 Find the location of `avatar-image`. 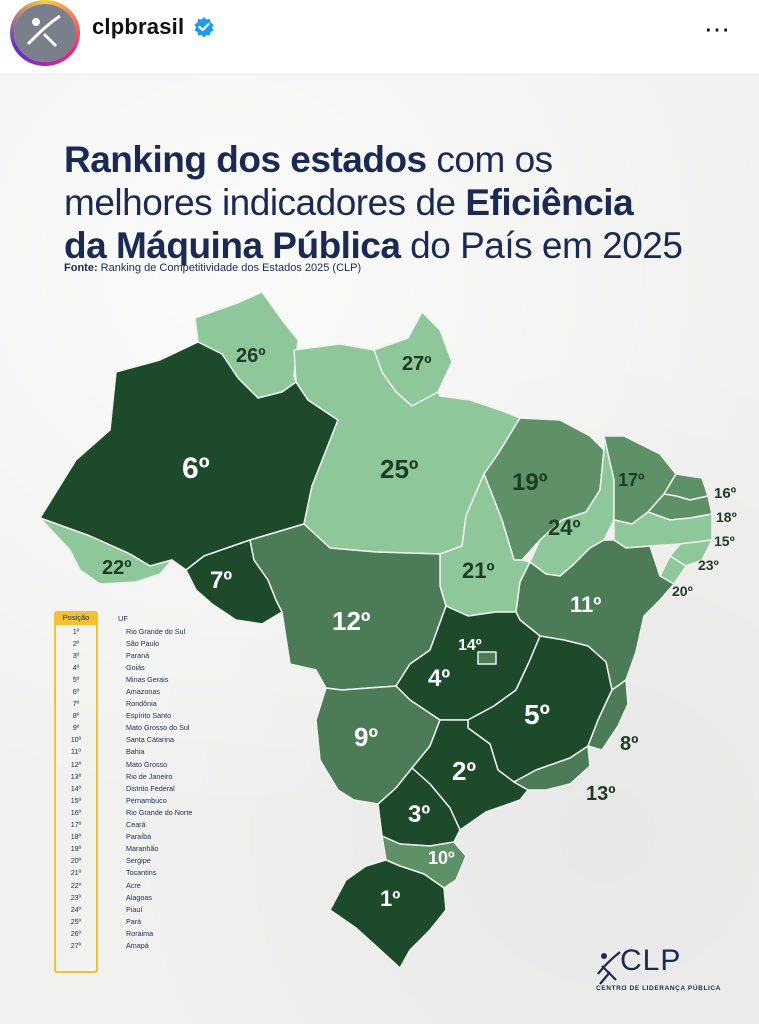

avatar-image is located at coordinates (45, 33).